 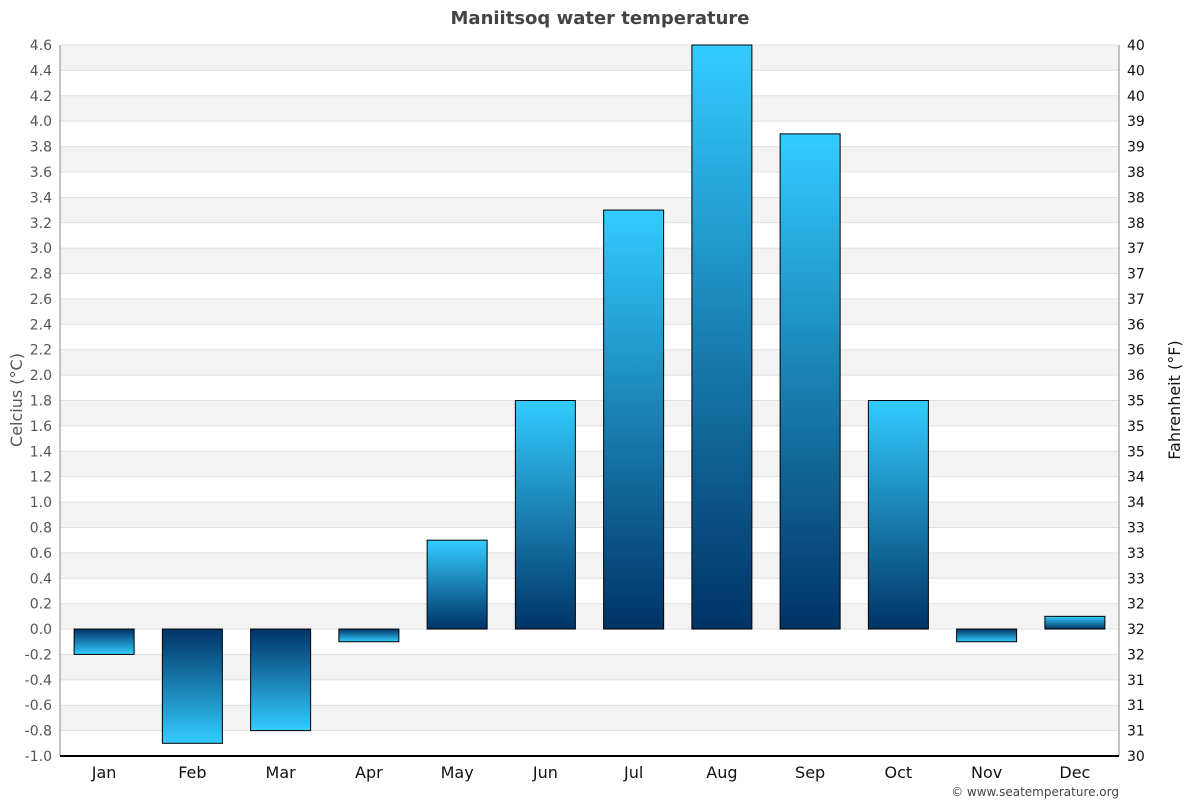 What do you see at coordinates (41, 71) in the screenshot?
I see `y-tick-label: 4.4` at bounding box center [41, 71].